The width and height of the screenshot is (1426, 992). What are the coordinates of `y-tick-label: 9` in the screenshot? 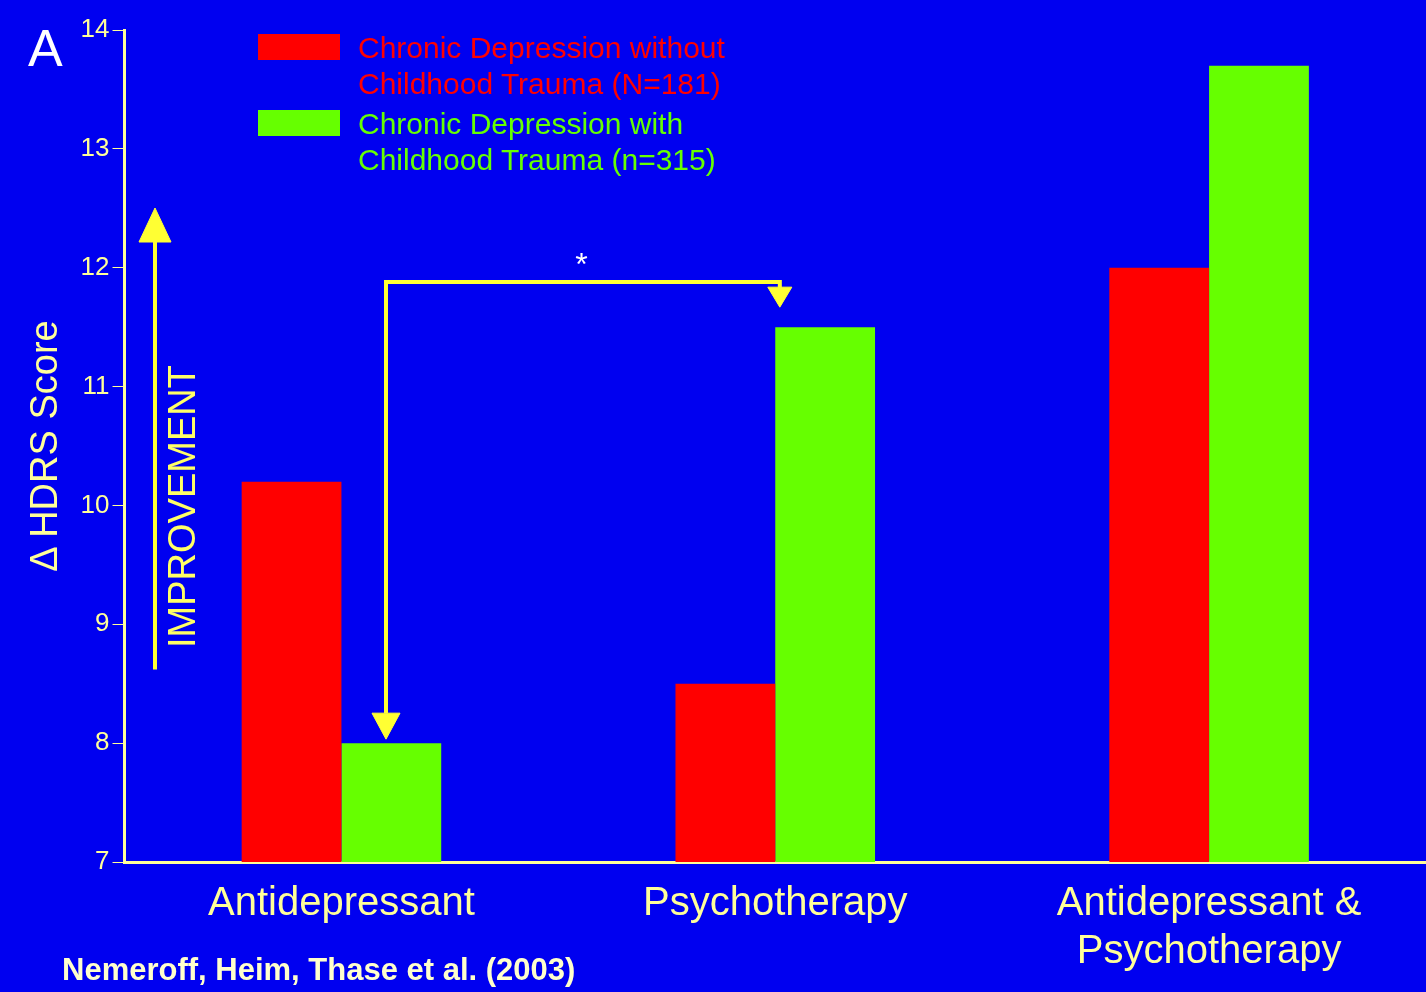 It's located at (102, 622).